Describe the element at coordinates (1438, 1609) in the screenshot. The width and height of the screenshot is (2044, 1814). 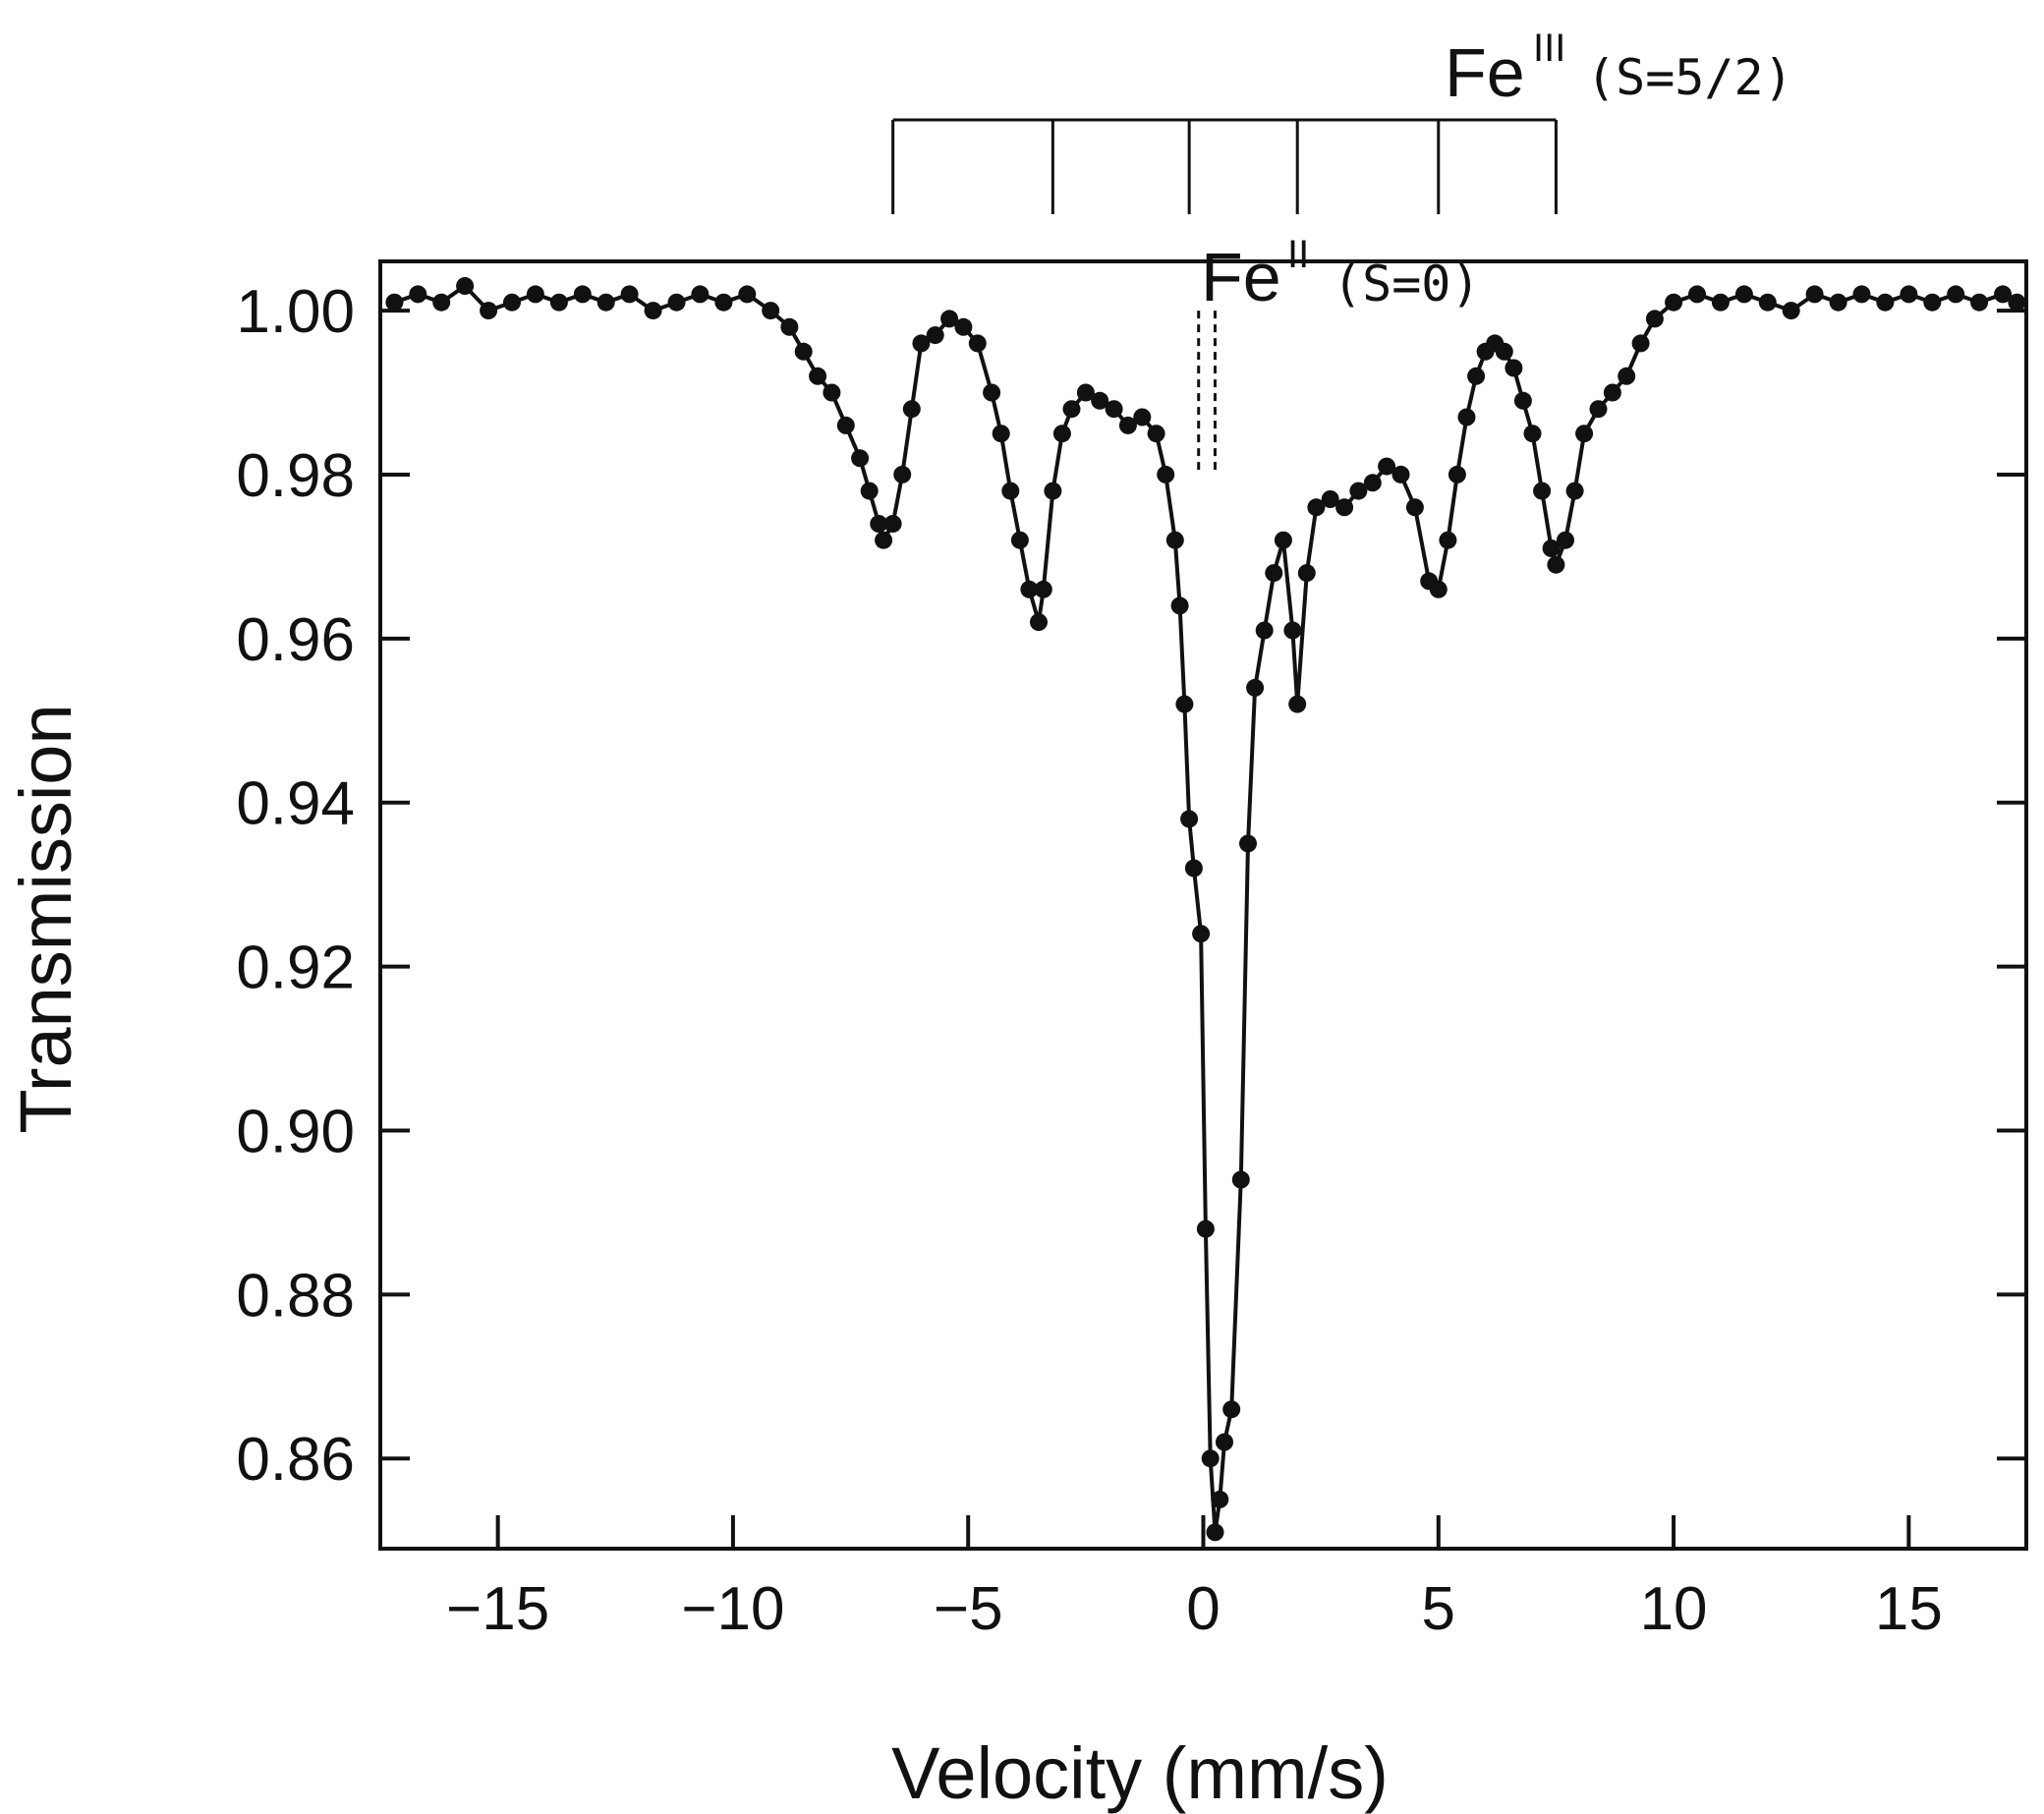
I see `x-tick-label: 5` at that location.